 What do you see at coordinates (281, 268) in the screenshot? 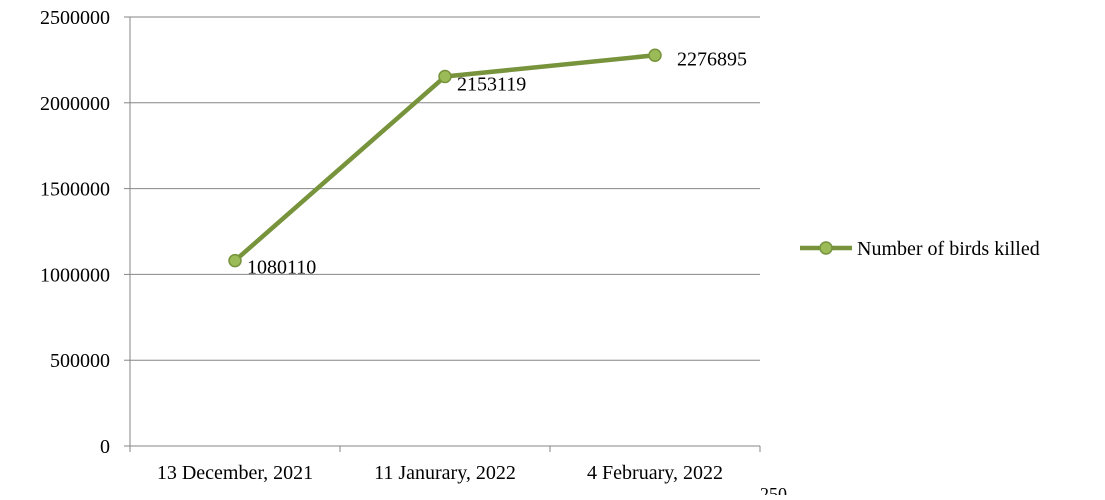
I see `data-label: 1080110` at bounding box center [281, 268].